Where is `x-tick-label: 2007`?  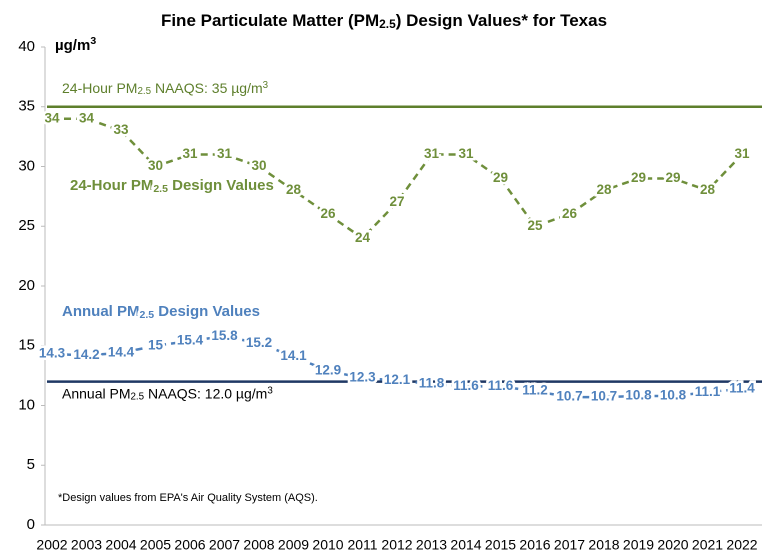 x-tick-label: 2007 is located at coordinates (224, 545).